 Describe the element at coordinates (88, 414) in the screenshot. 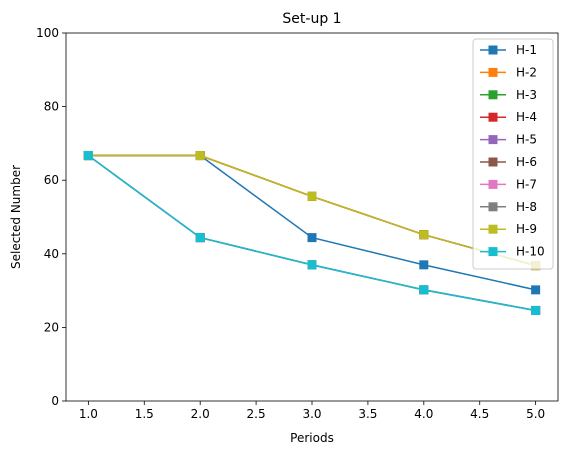

I see `x-tick-label: 1.0` at that location.